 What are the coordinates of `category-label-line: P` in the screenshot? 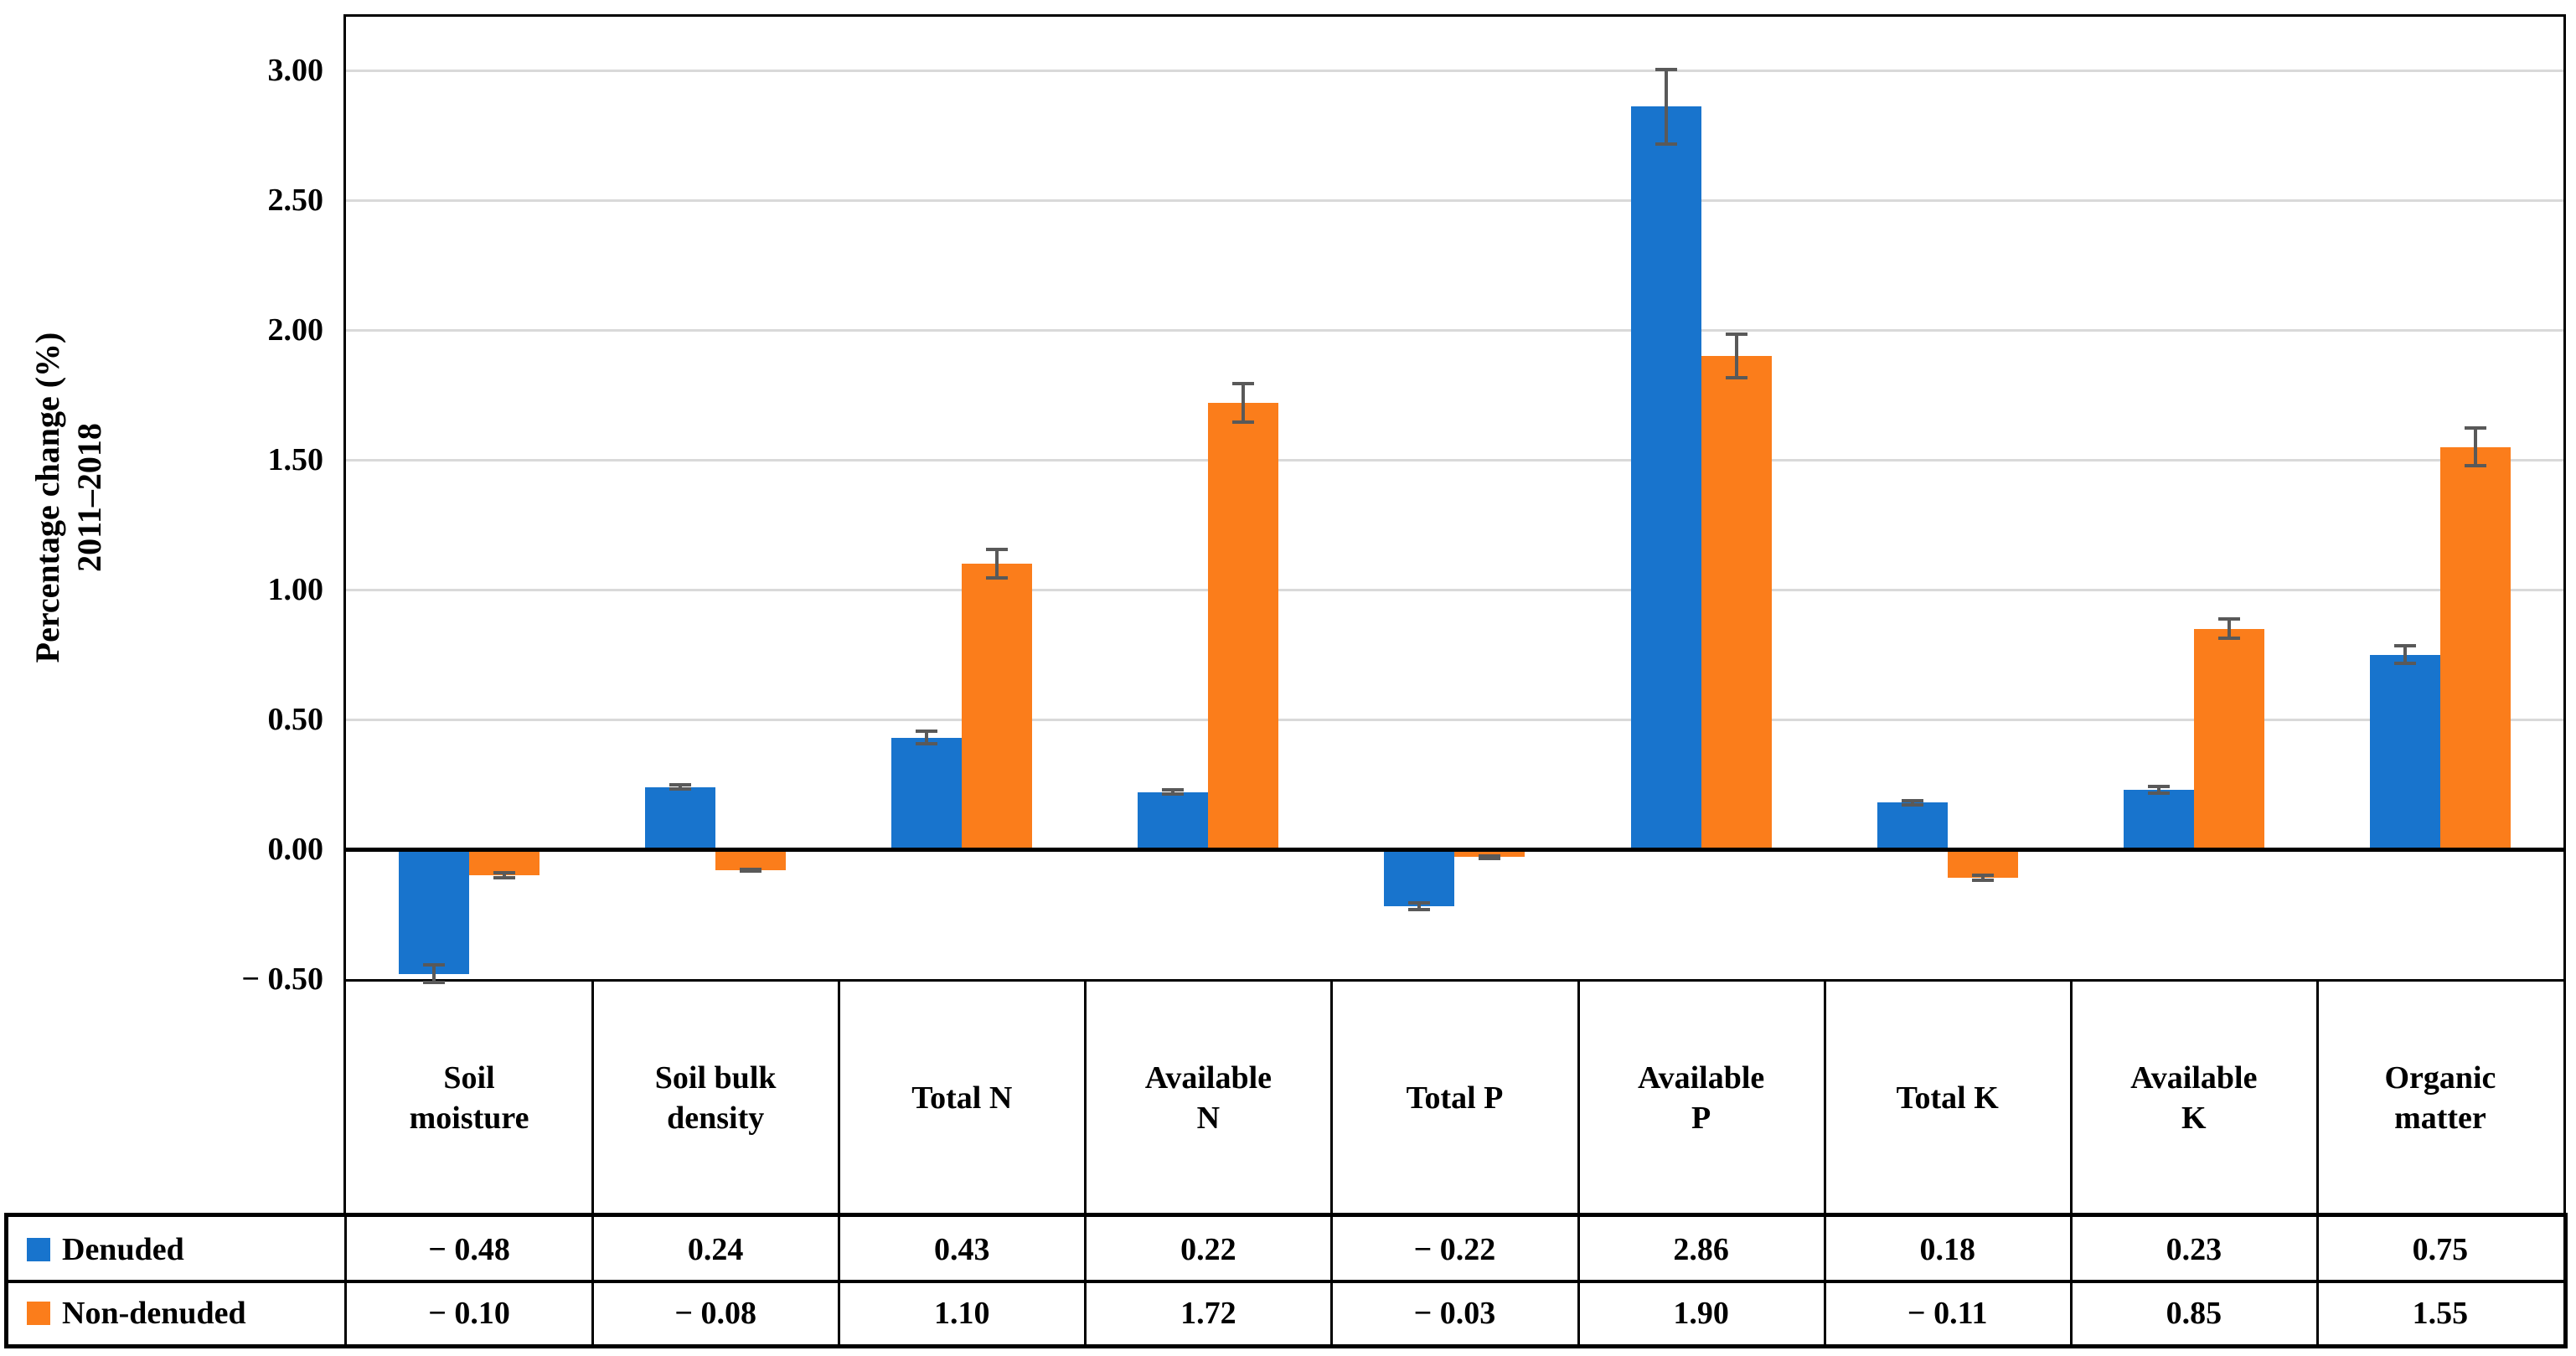 It's located at (1701, 1118).